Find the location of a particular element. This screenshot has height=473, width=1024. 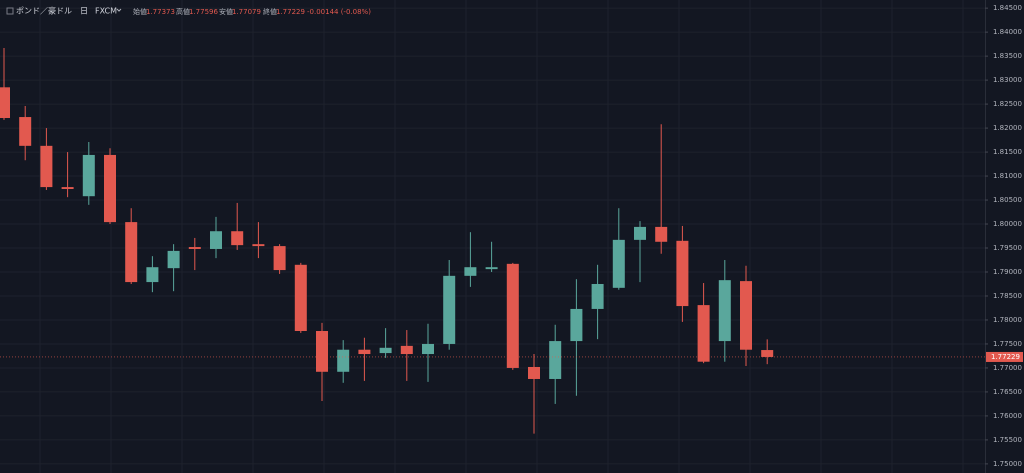

y-tick-label: 1.81500 is located at coordinates (1007, 152).